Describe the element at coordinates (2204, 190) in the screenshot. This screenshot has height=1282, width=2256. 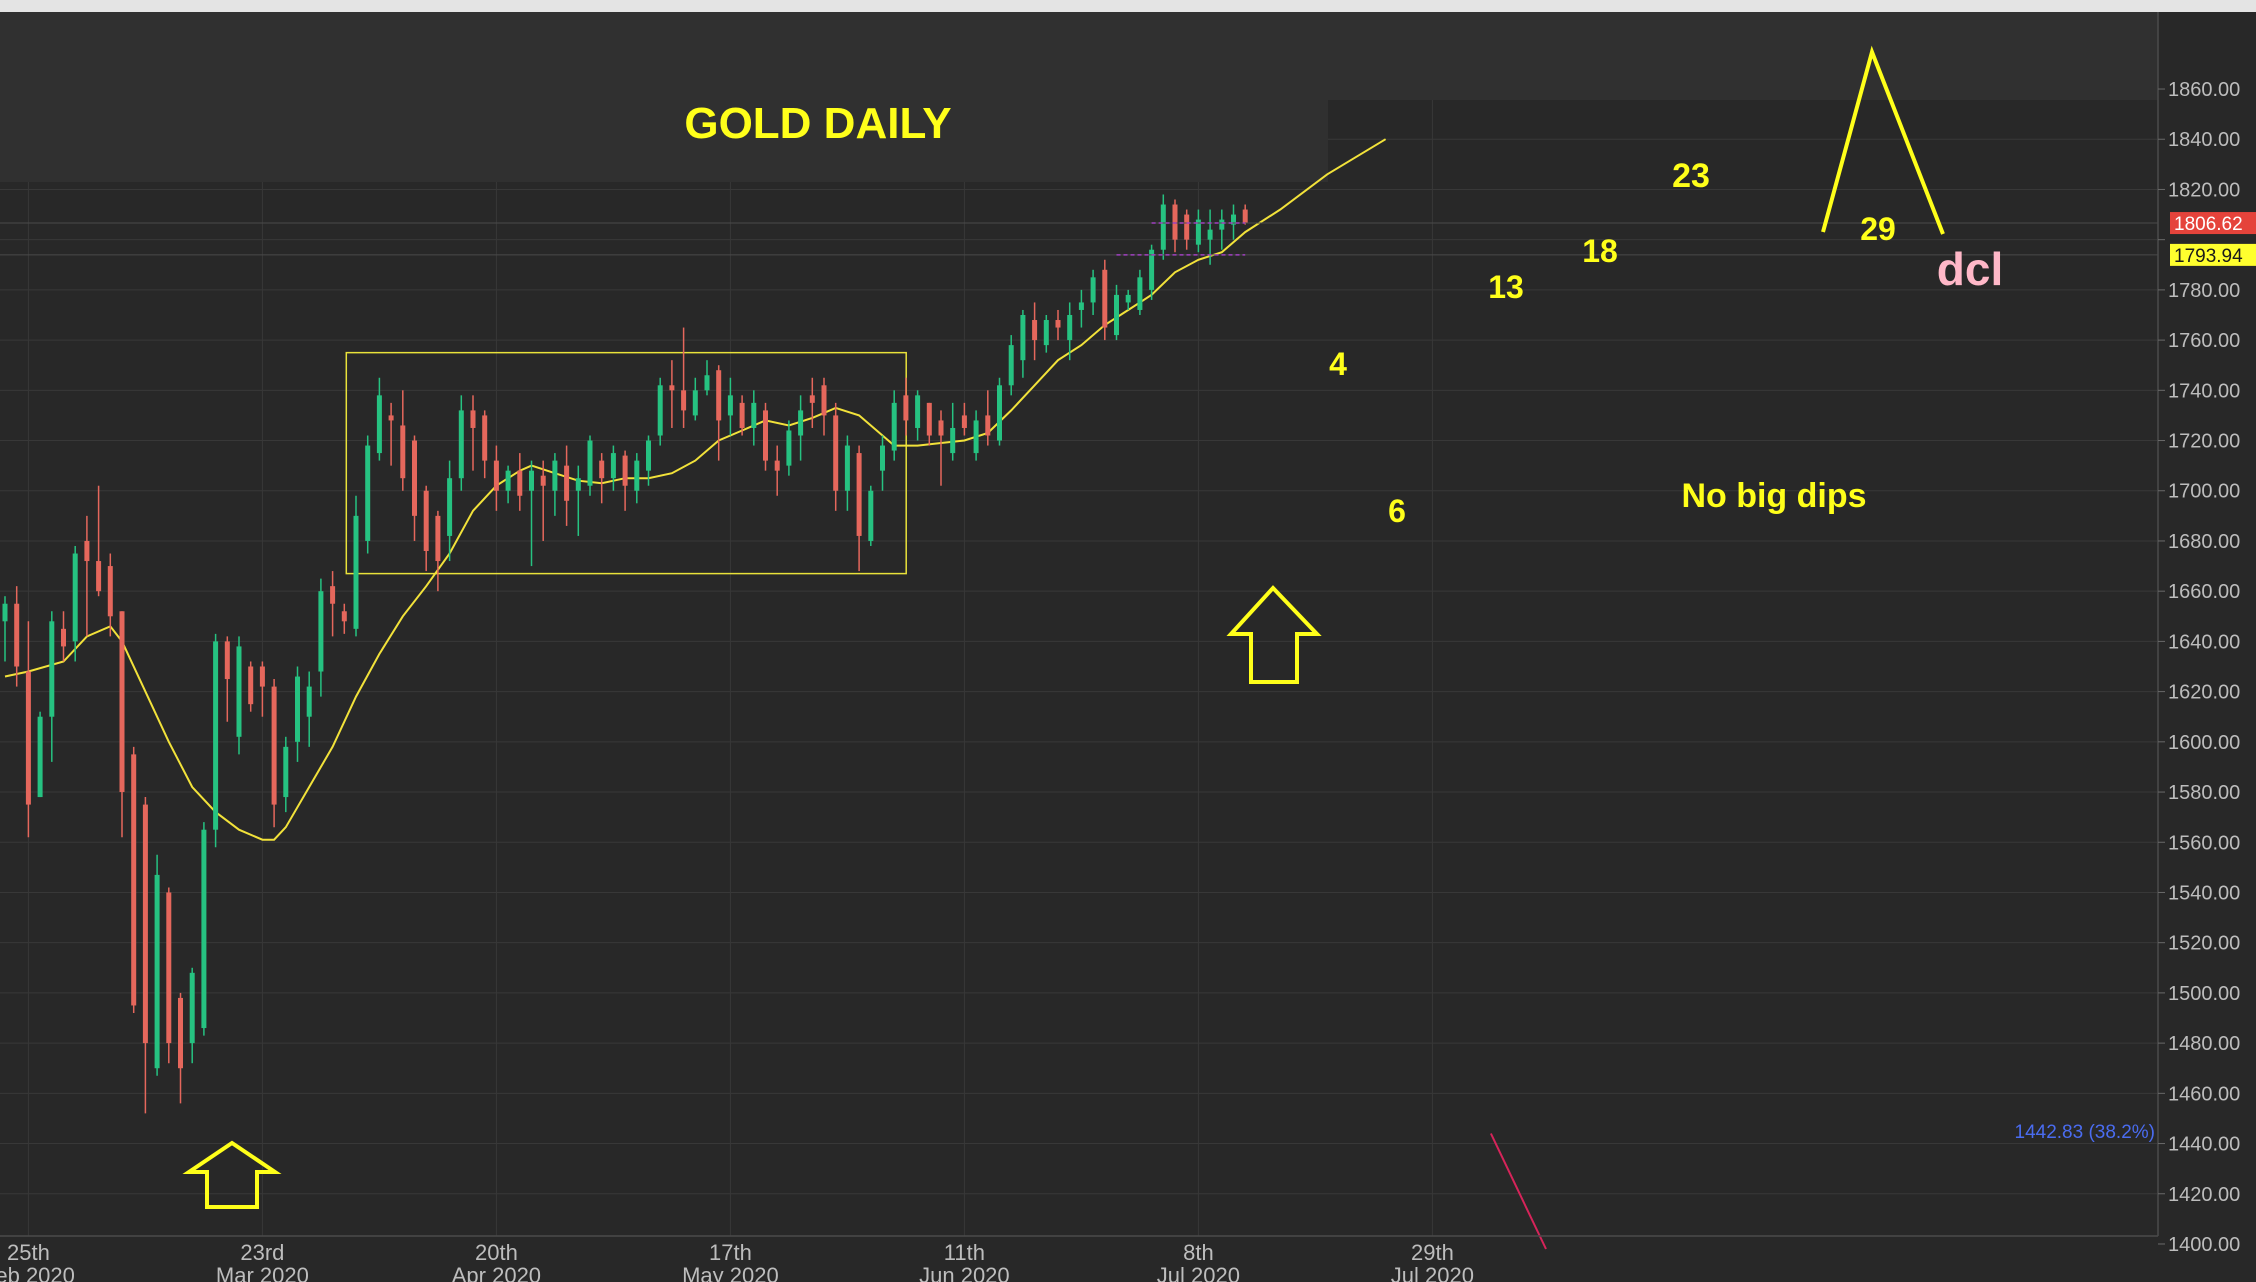
I see `y-tick-label: 1820.00` at that location.